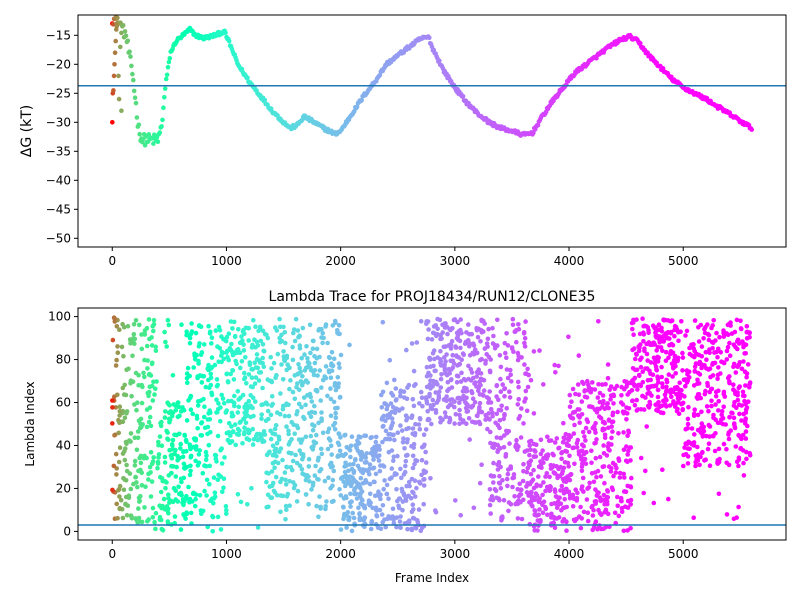 The height and width of the screenshot is (600, 800). What do you see at coordinates (455, 261) in the screenshot?
I see `top-x-tick-label: 3000` at bounding box center [455, 261].